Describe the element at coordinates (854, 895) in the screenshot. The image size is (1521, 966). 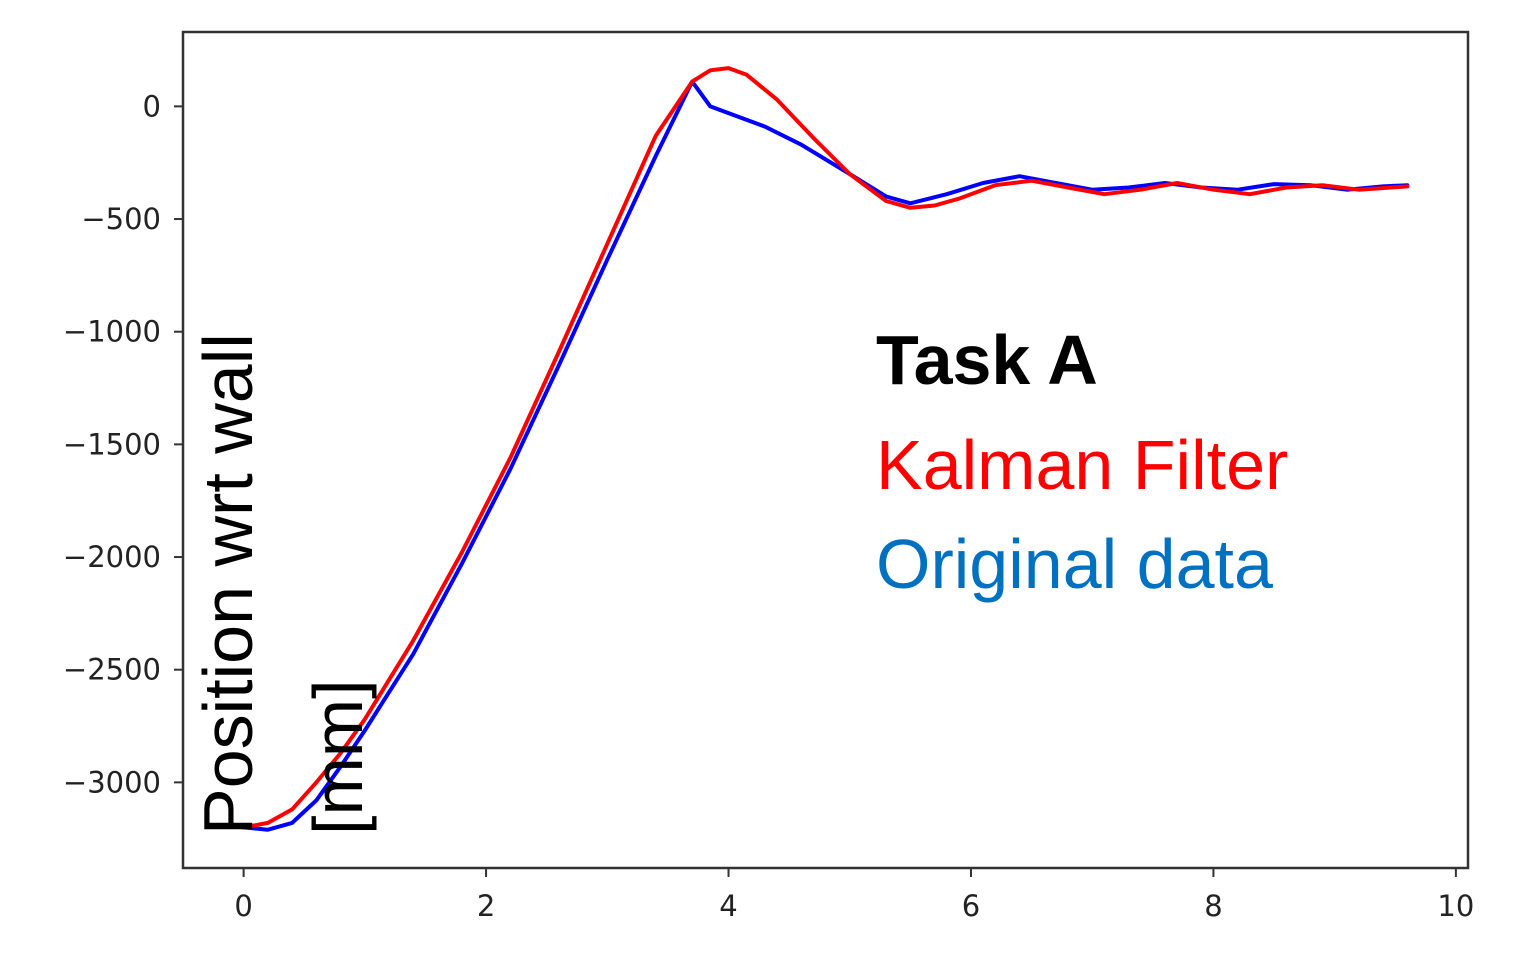
I see `x-axis: 0 2 4 6 8 10` at that location.